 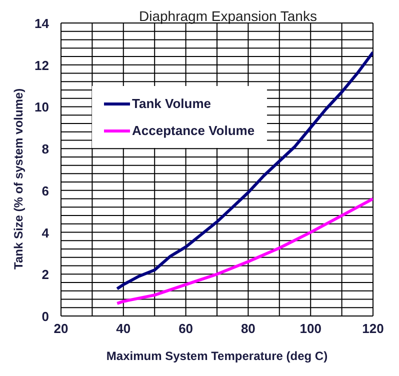 I want to click on x-tick-label: 100, so click(x=311, y=328).